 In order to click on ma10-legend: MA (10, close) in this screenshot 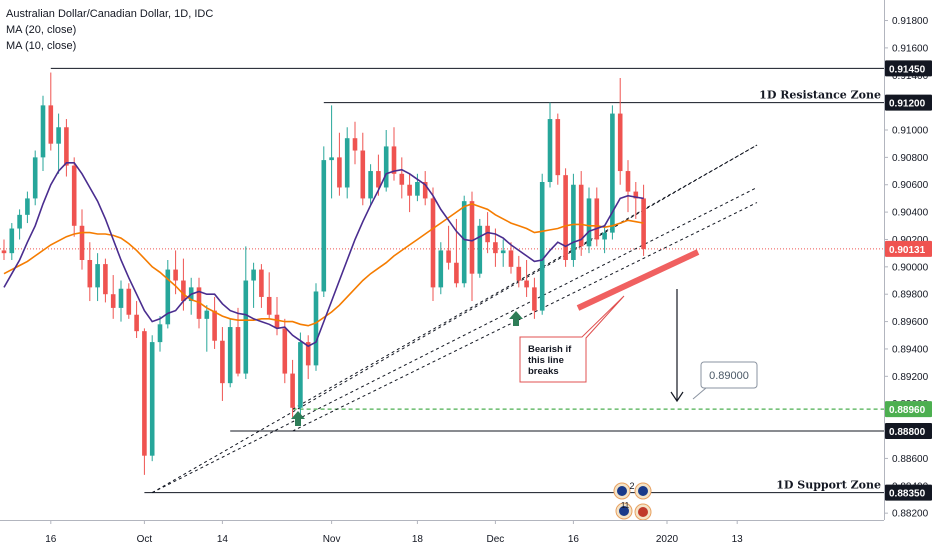, I will do `click(41, 46)`.